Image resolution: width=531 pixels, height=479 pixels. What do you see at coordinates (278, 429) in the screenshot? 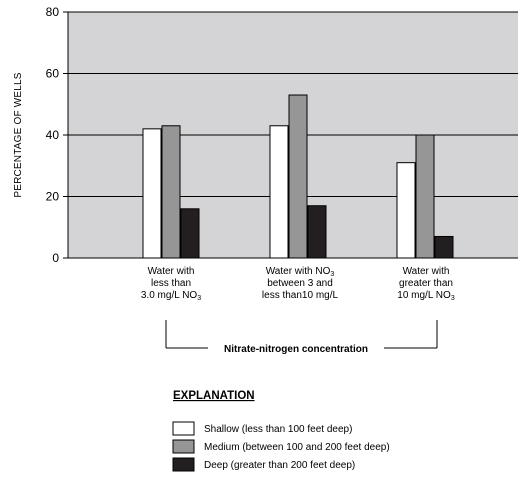
I see `legend-label-shallow: Shallow (less than 100 feet deep)` at bounding box center [278, 429].